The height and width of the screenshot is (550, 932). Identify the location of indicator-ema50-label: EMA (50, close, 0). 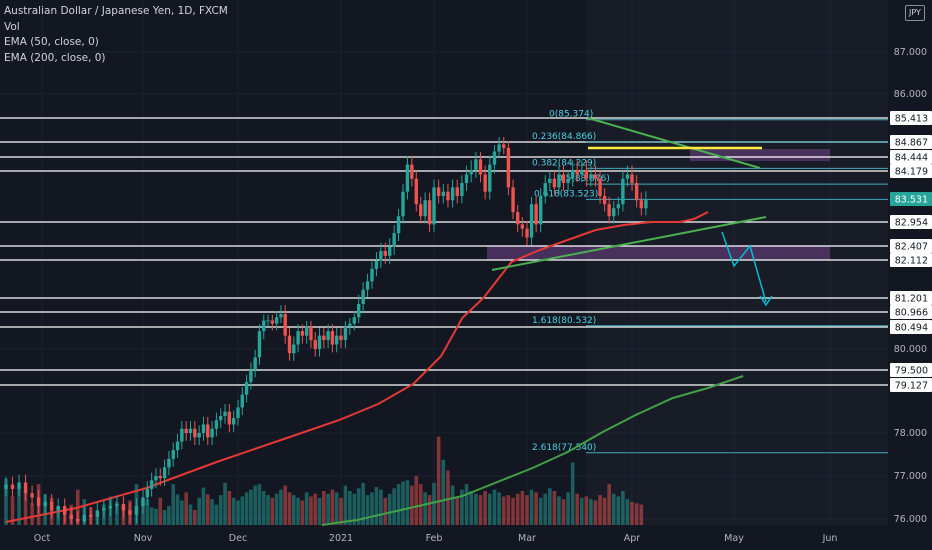
(51, 42).